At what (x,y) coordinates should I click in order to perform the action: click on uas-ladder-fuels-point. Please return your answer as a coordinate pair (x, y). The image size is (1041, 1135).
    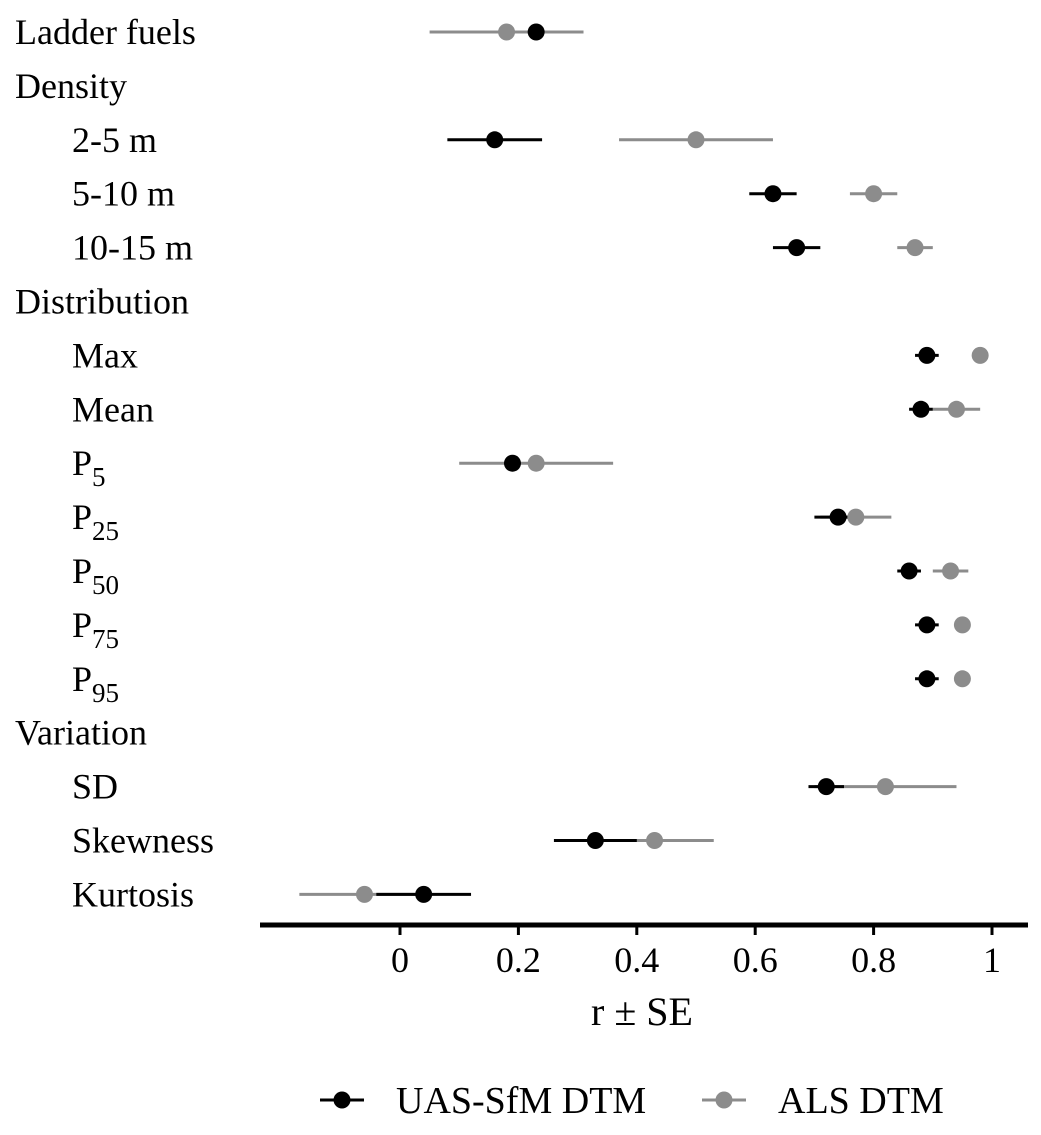
    Looking at the image, I should click on (536, 32).